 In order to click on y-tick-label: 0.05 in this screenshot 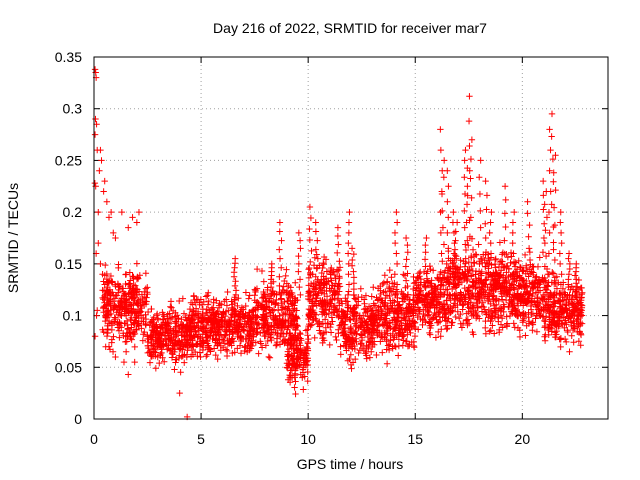, I will do `click(68, 367)`.